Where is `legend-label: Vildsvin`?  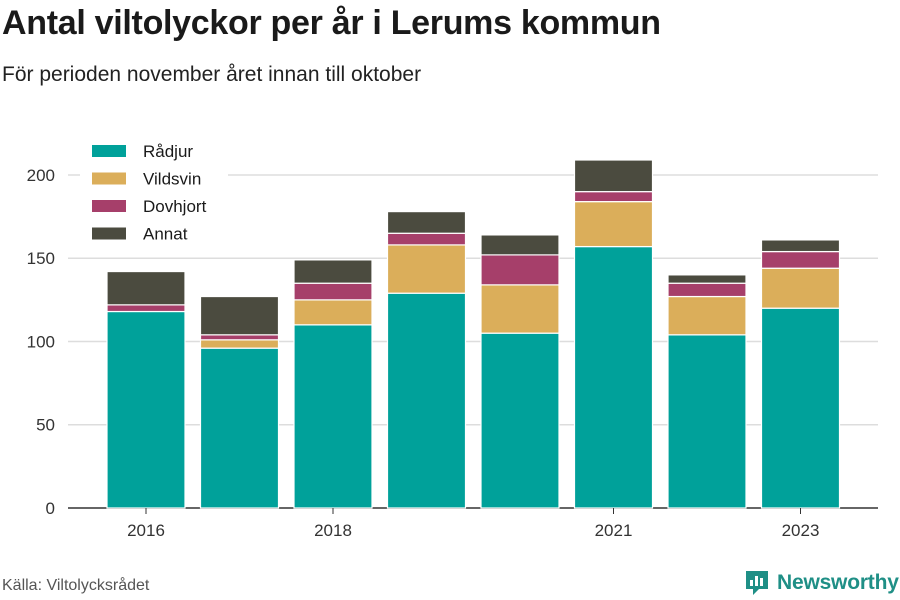
legend-label: Vildsvin is located at coordinates (172, 179).